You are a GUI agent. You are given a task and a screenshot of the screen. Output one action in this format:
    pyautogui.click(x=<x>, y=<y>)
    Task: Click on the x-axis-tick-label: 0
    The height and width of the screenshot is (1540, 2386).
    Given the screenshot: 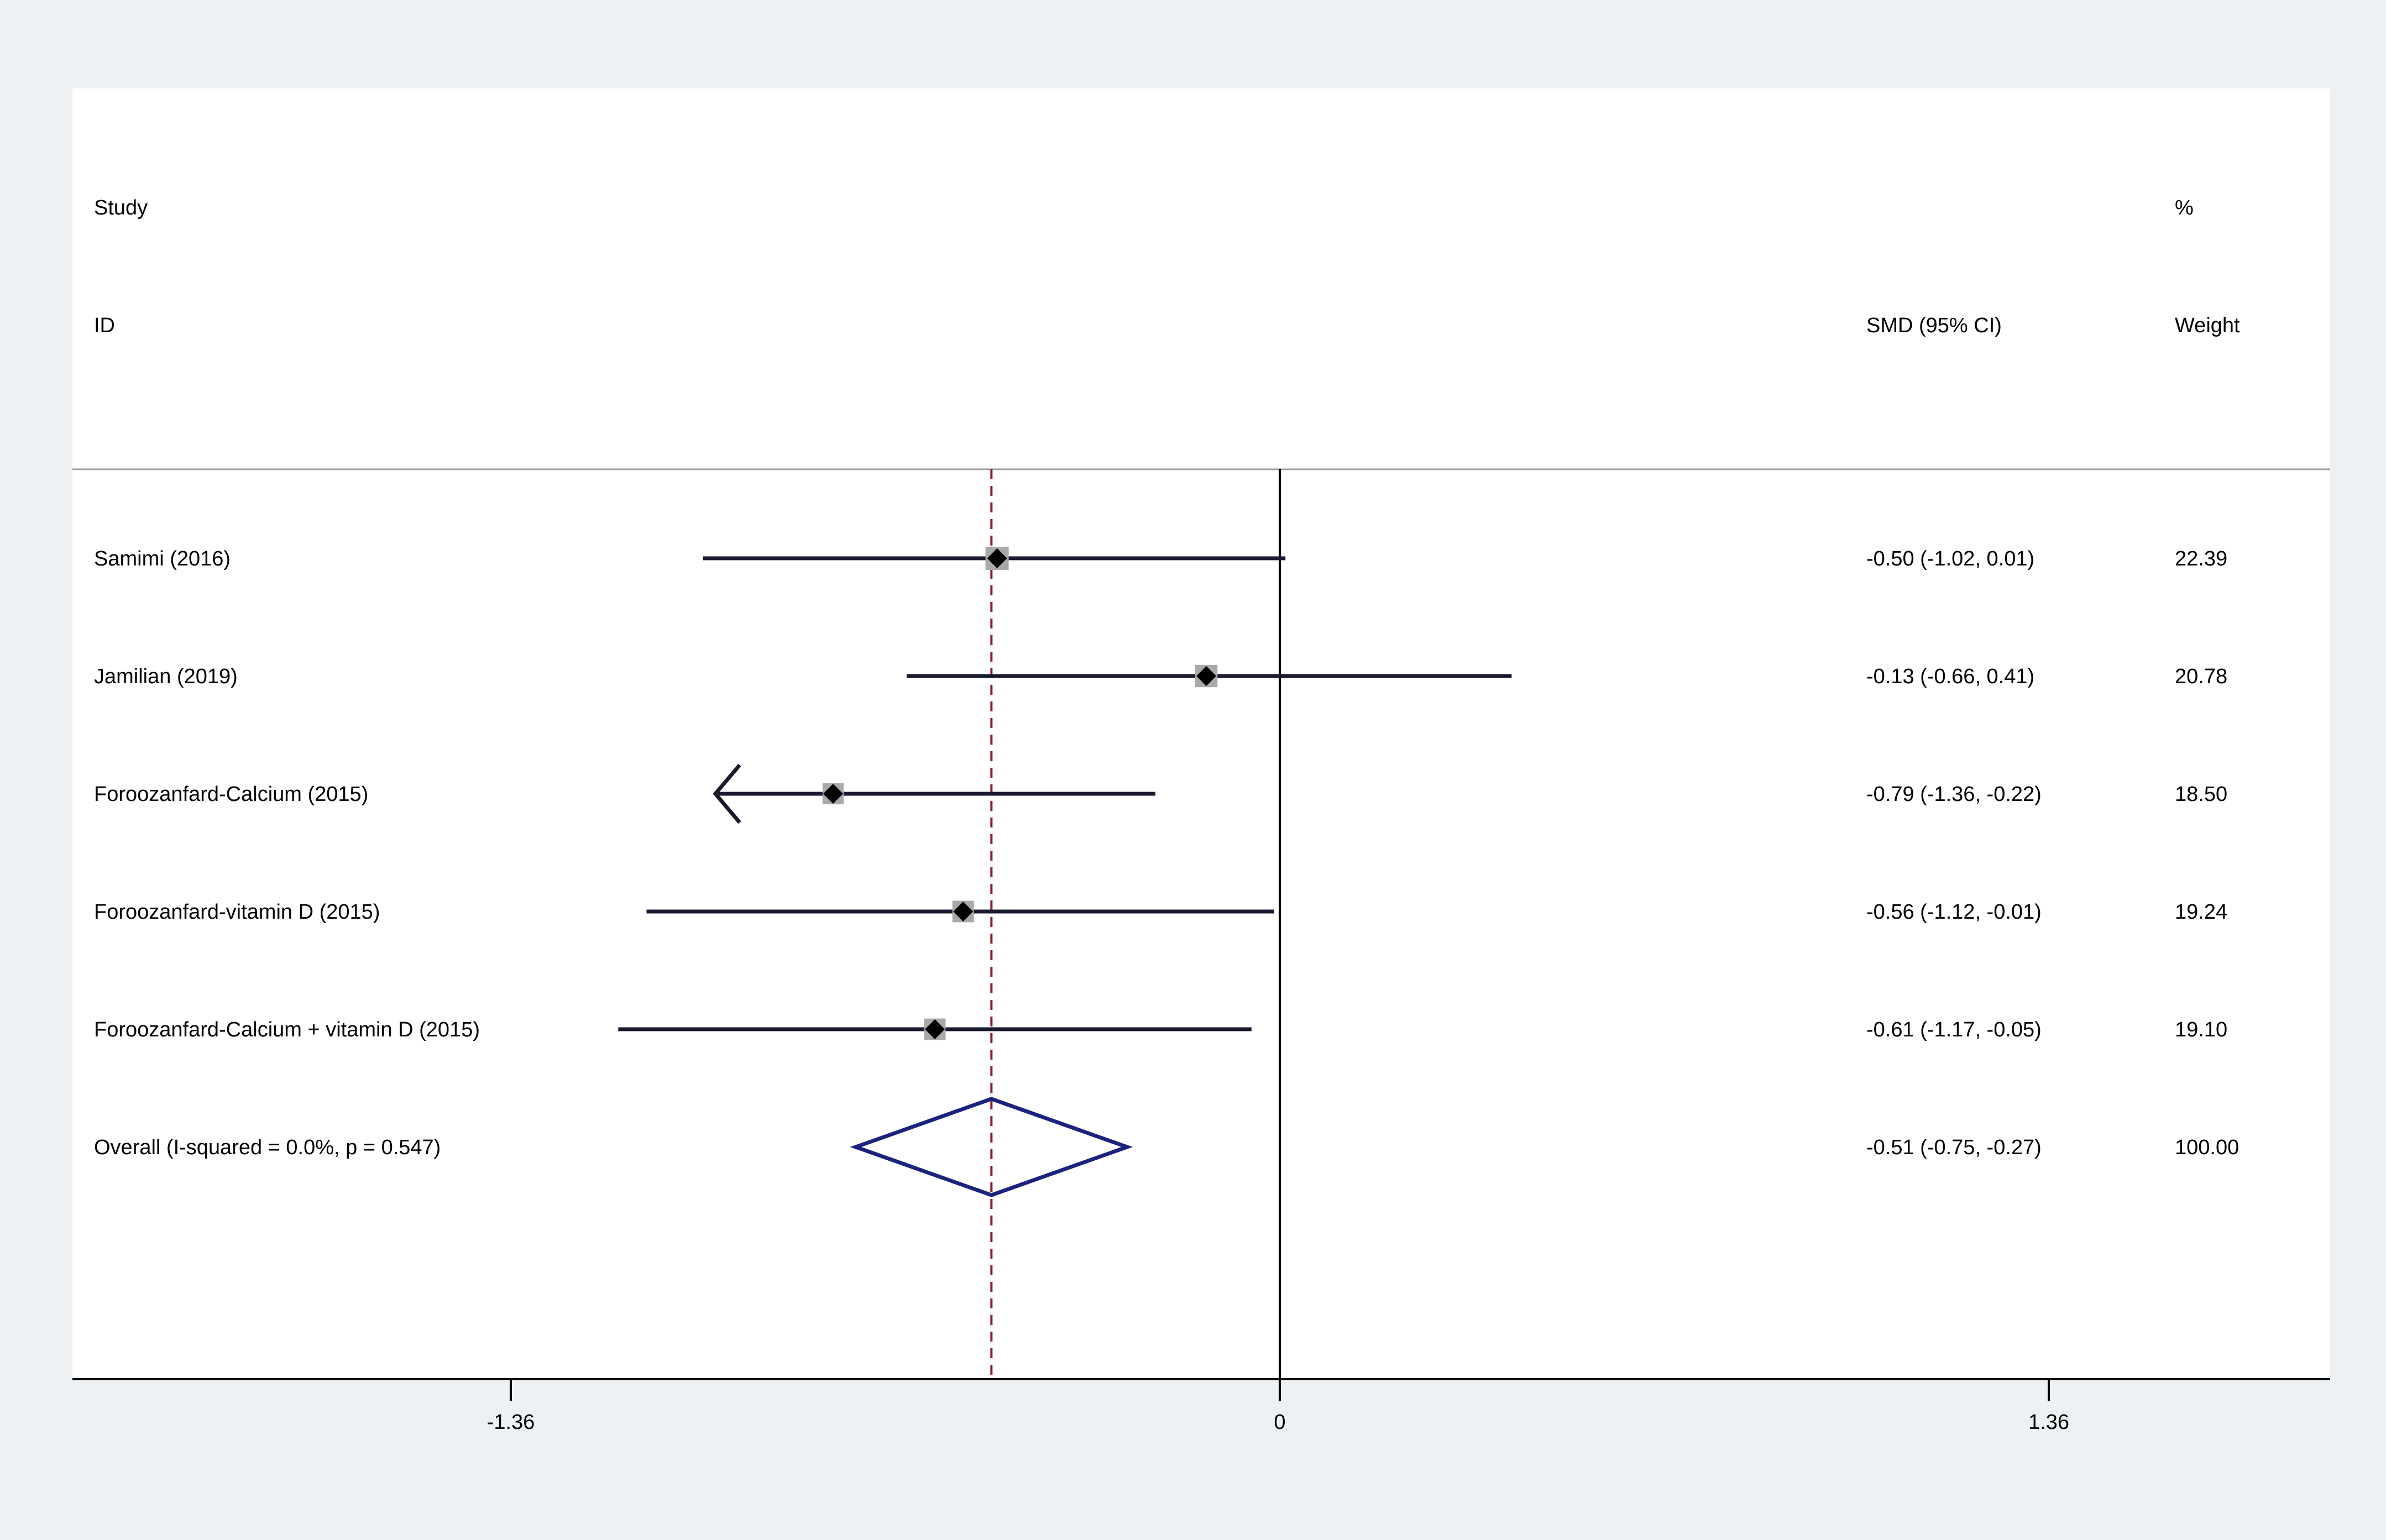 What is the action you would take?
    pyautogui.click(x=1279, y=1422)
    